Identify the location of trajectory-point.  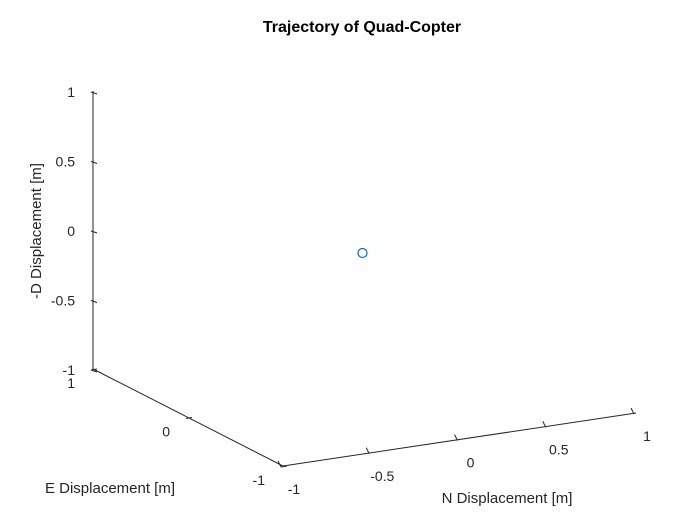
(362, 253).